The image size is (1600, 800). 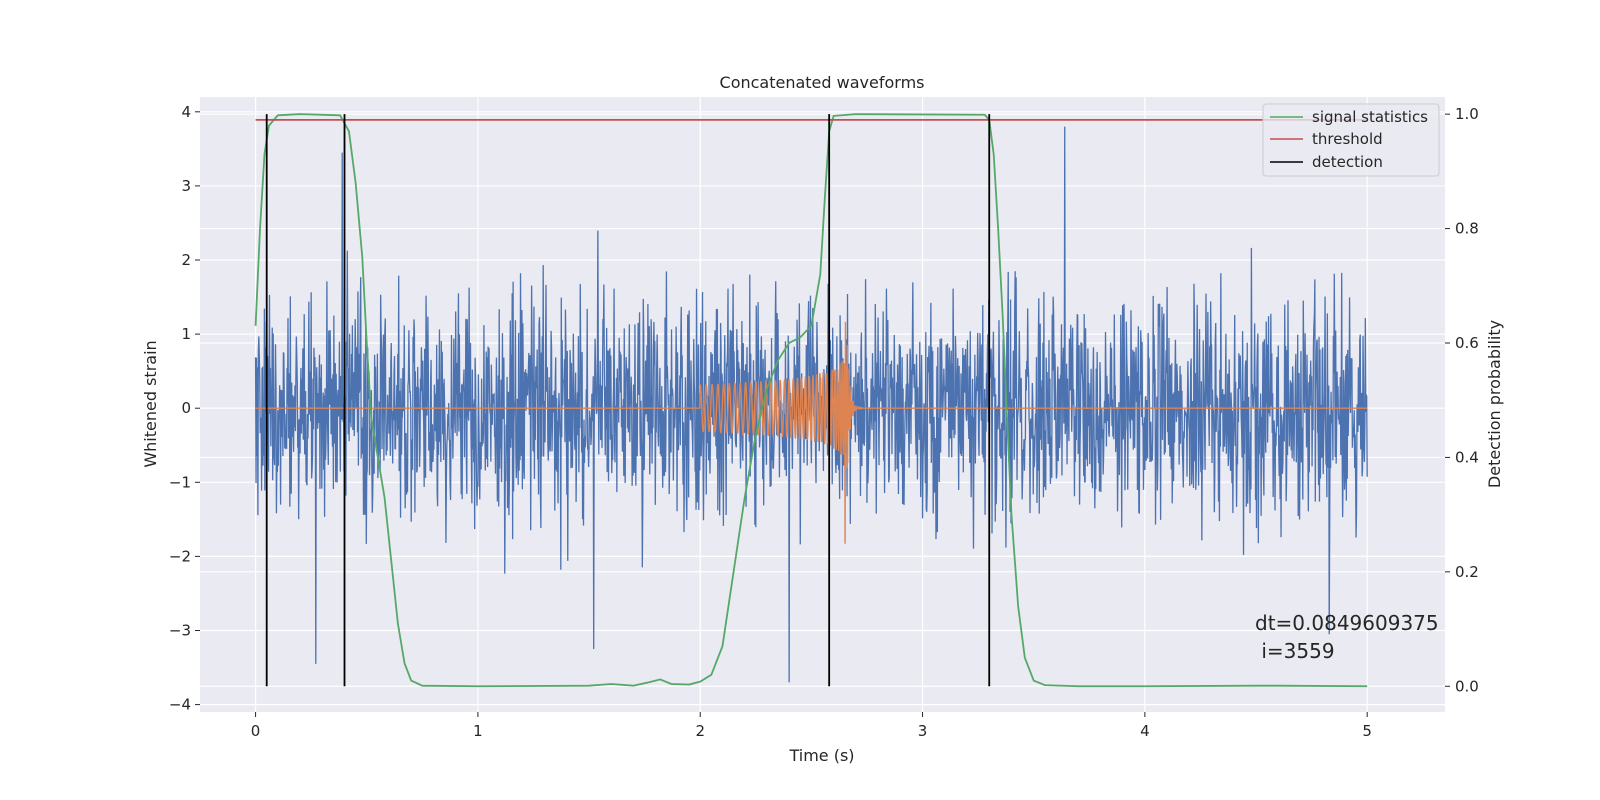 I want to click on legend-box, so click(x=1351, y=140).